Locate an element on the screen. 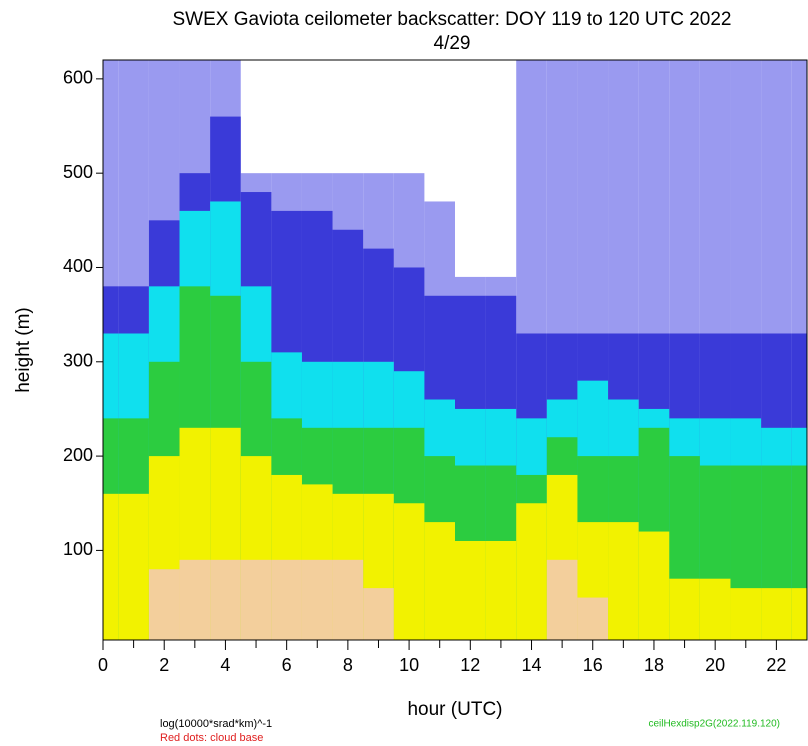  x-tick-label: 22 is located at coordinates (776, 665).